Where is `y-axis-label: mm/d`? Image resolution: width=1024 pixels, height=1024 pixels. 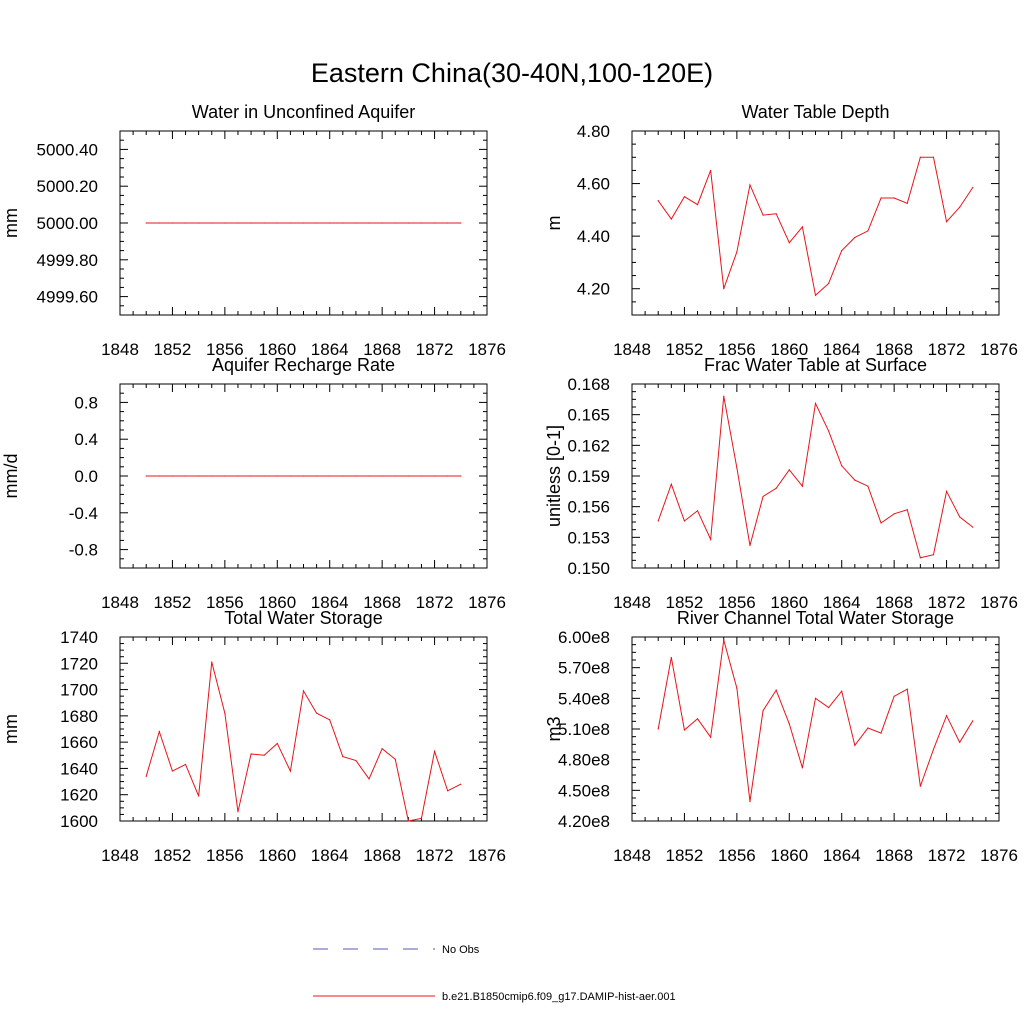 y-axis-label: mm/d is located at coordinates (11, 476).